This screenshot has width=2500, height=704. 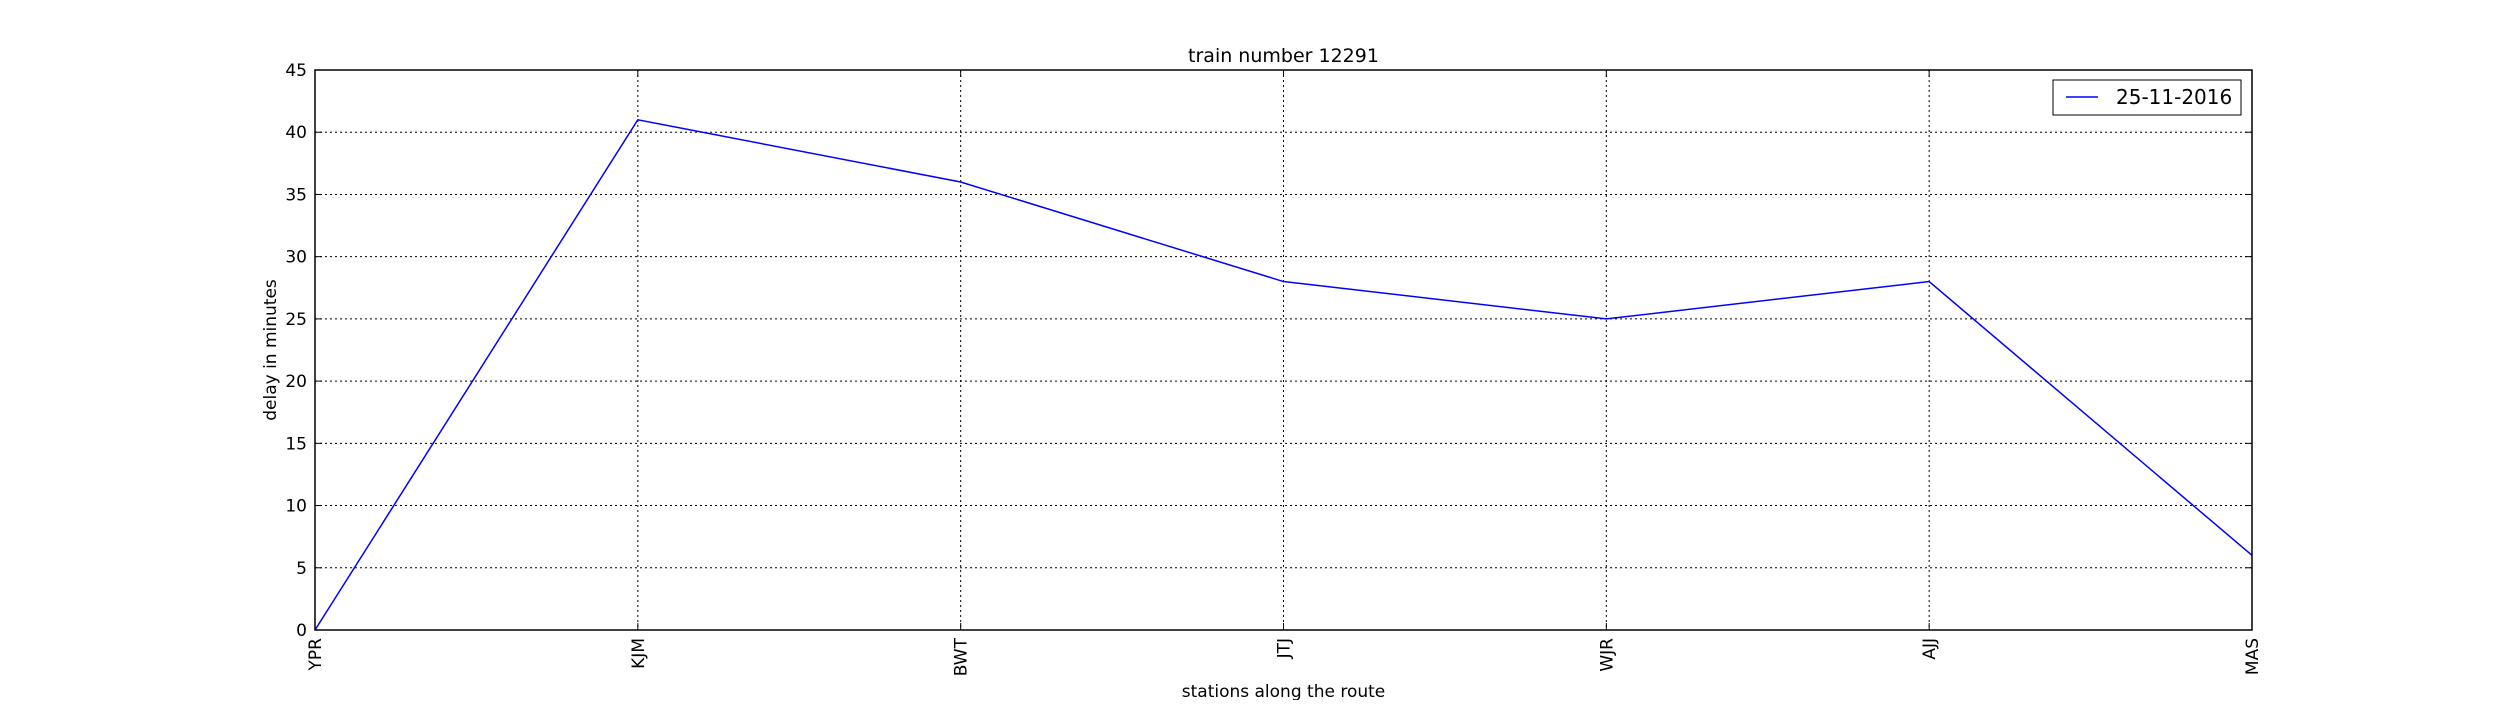 What do you see at coordinates (962, 656) in the screenshot?
I see `x-tick-label: BWT` at bounding box center [962, 656].